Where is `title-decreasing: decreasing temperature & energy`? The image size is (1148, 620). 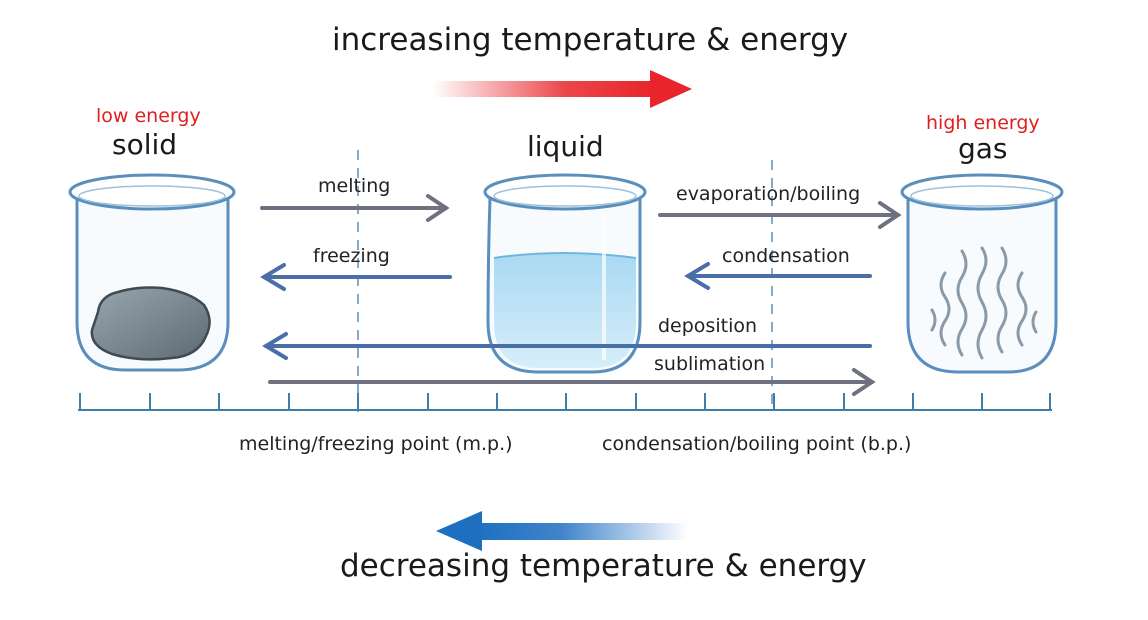 title-decreasing: decreasing temperature & energy is located at coordinates (603, 566).